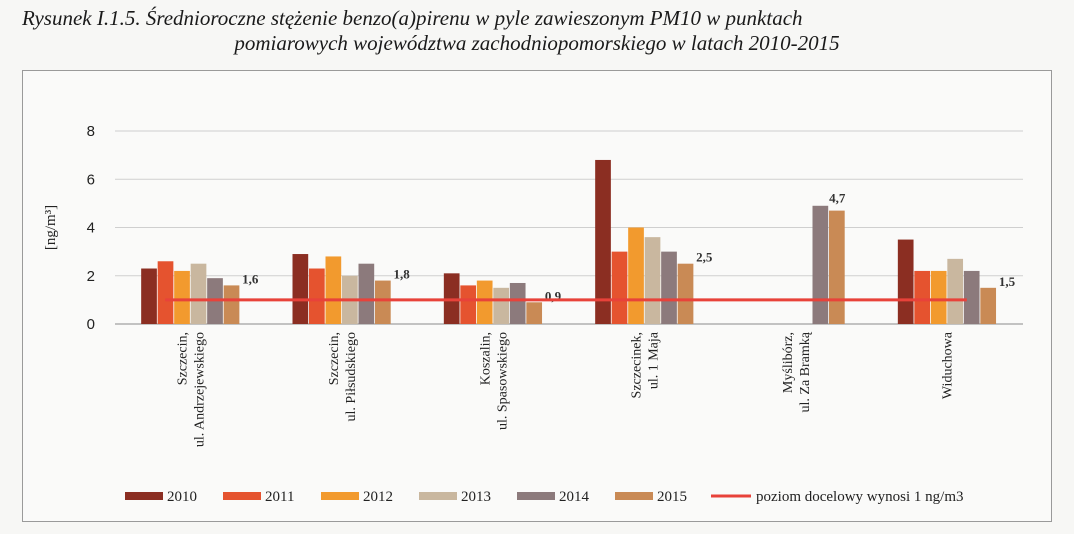 The height and width of the screenshot is (534, 1074). Describe the element at coordinates (536, 496) in the screenshot. I see `legend-swatch-2014` at that location.